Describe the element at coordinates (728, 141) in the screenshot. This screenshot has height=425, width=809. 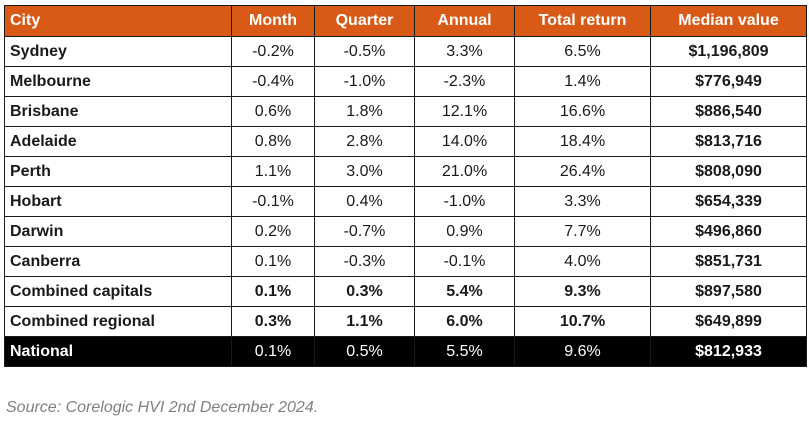
I see `median-value-cell: $813,716` at that location.